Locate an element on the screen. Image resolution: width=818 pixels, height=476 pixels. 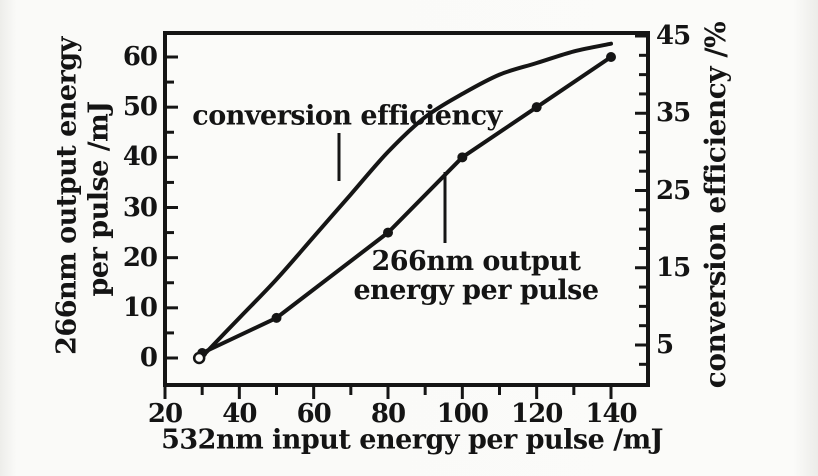
x-axis-title: 532nm input energy per pulse /mJ is located at coordinates (412, 440).